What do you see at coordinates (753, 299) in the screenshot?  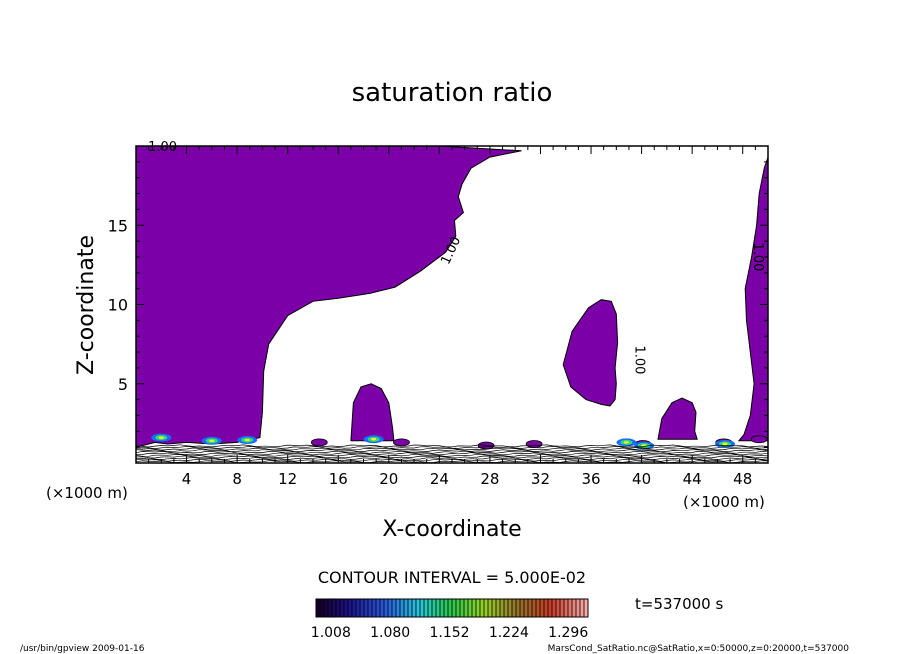 I see `saturated-region-right` at bounding box center [753, 299].